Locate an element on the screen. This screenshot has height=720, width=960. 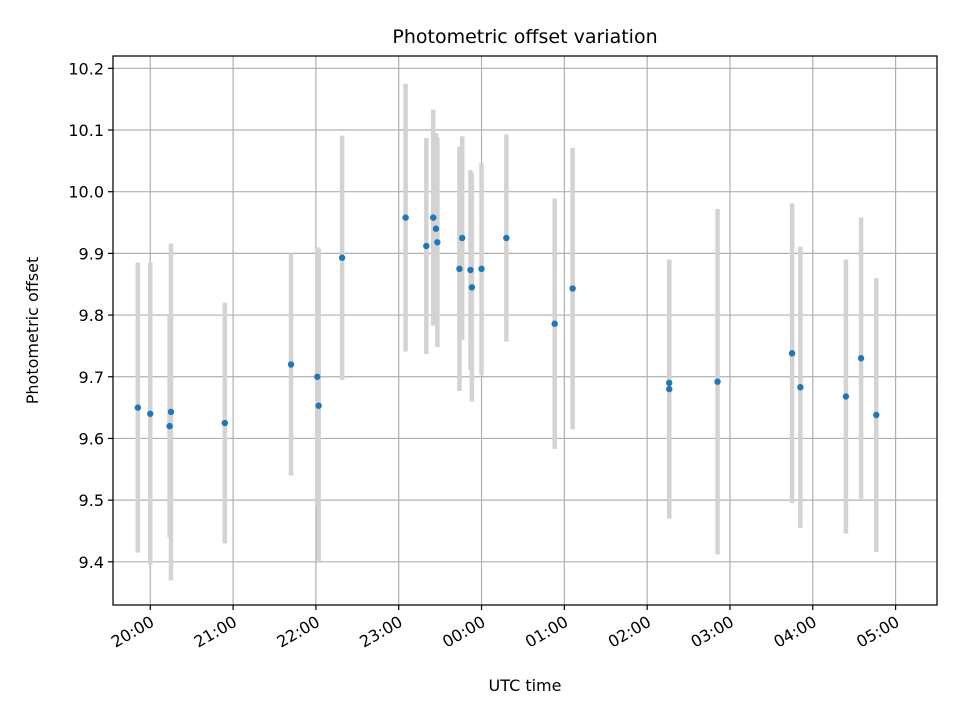
y-axis-label: Photometric offset is located at coordinates (32, 331).